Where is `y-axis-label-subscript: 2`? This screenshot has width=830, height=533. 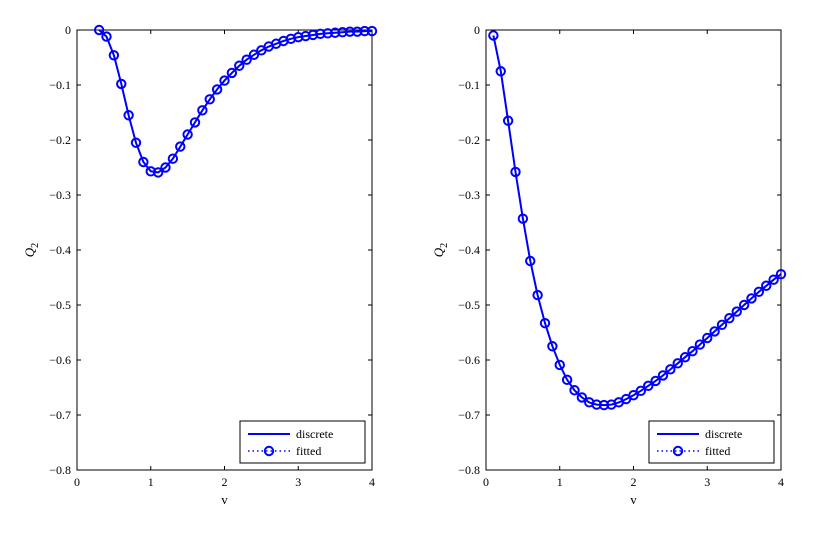
y-axis-label-subscript: 2 is located at coordinates (444, 245).